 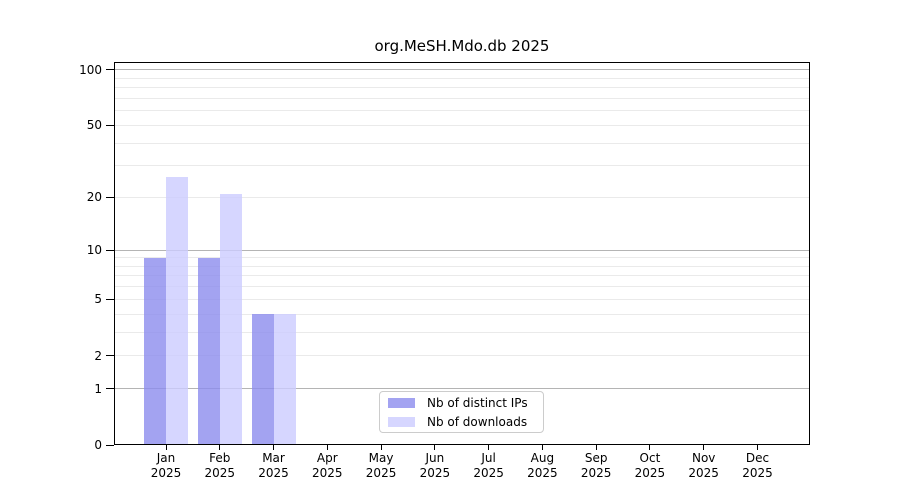 I want to click on legend-label-distinct-ips: Nb of distinct IPs, so click(x=477, y=402).